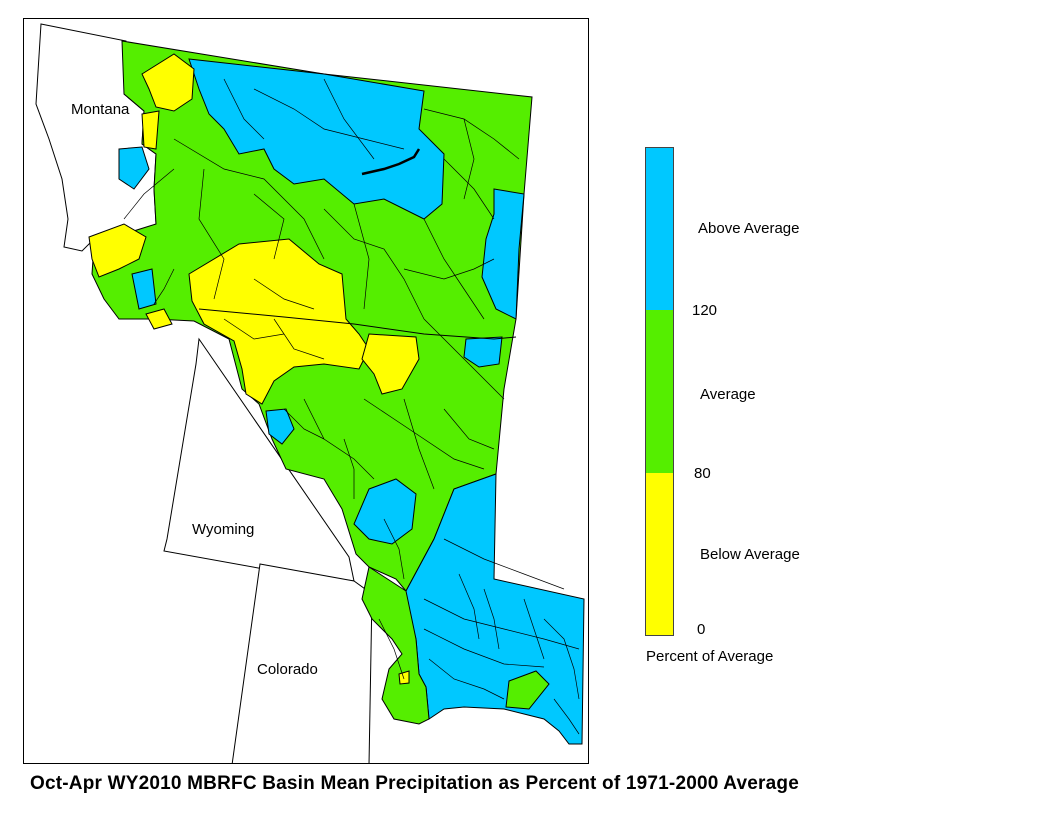 This screenshot has height=816, width=1056. Describe the element at coordinates (503, 254) in the screenshot. I see `region-above-northeast` at that location.